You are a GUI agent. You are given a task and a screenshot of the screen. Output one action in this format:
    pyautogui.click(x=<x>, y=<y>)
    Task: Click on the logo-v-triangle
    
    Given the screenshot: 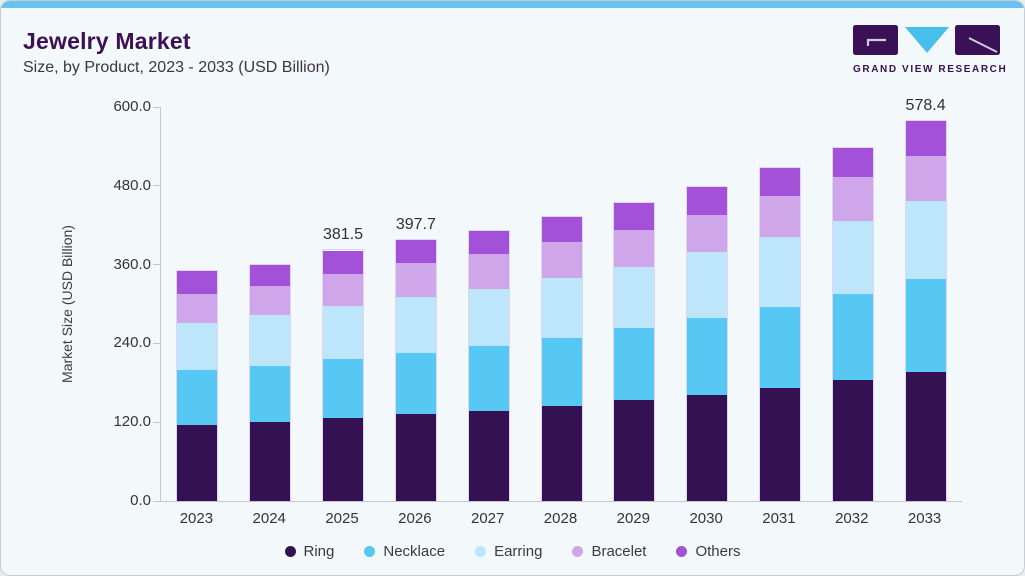 What is the action you would take?
    pyautogui.click(x=927, y=40)
    